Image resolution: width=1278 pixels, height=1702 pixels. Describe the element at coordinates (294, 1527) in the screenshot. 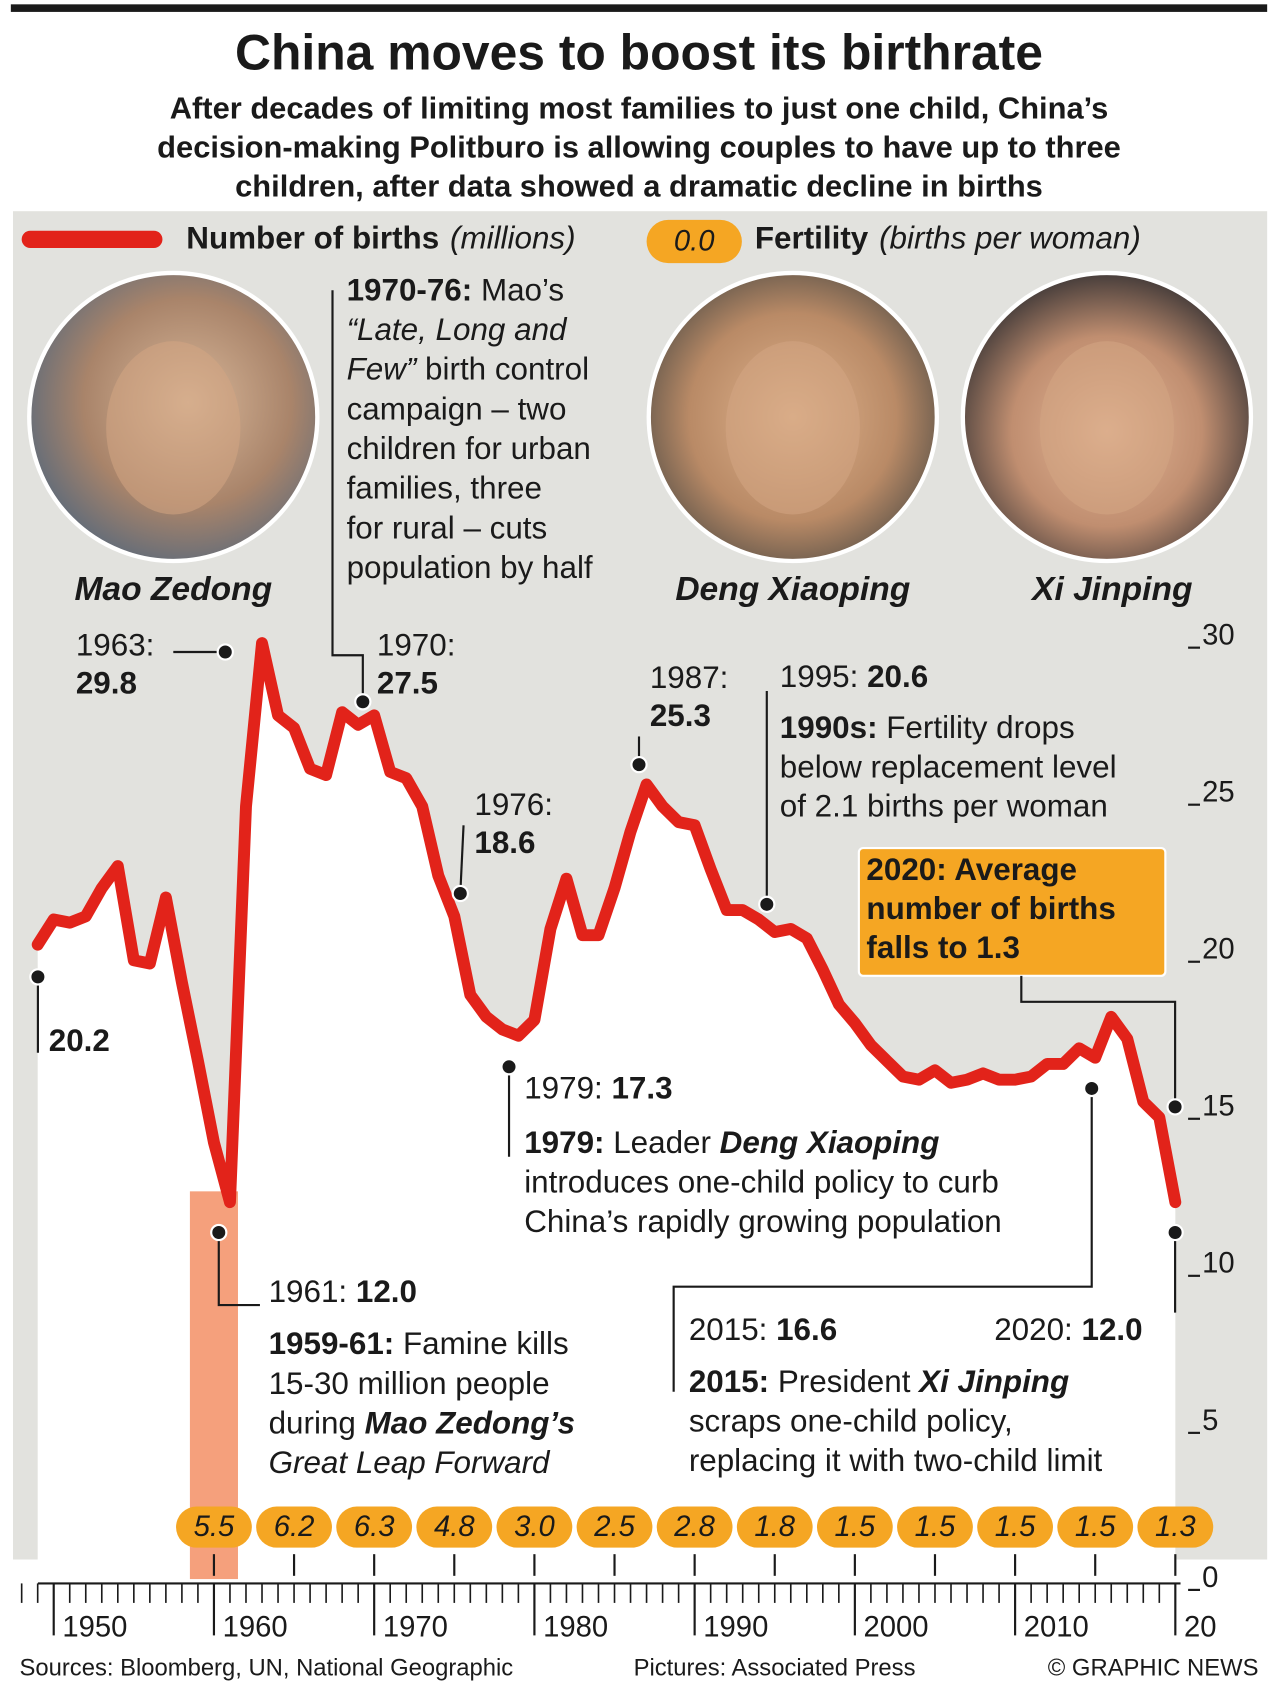

I see `fertility-label: 6.2` at that location.